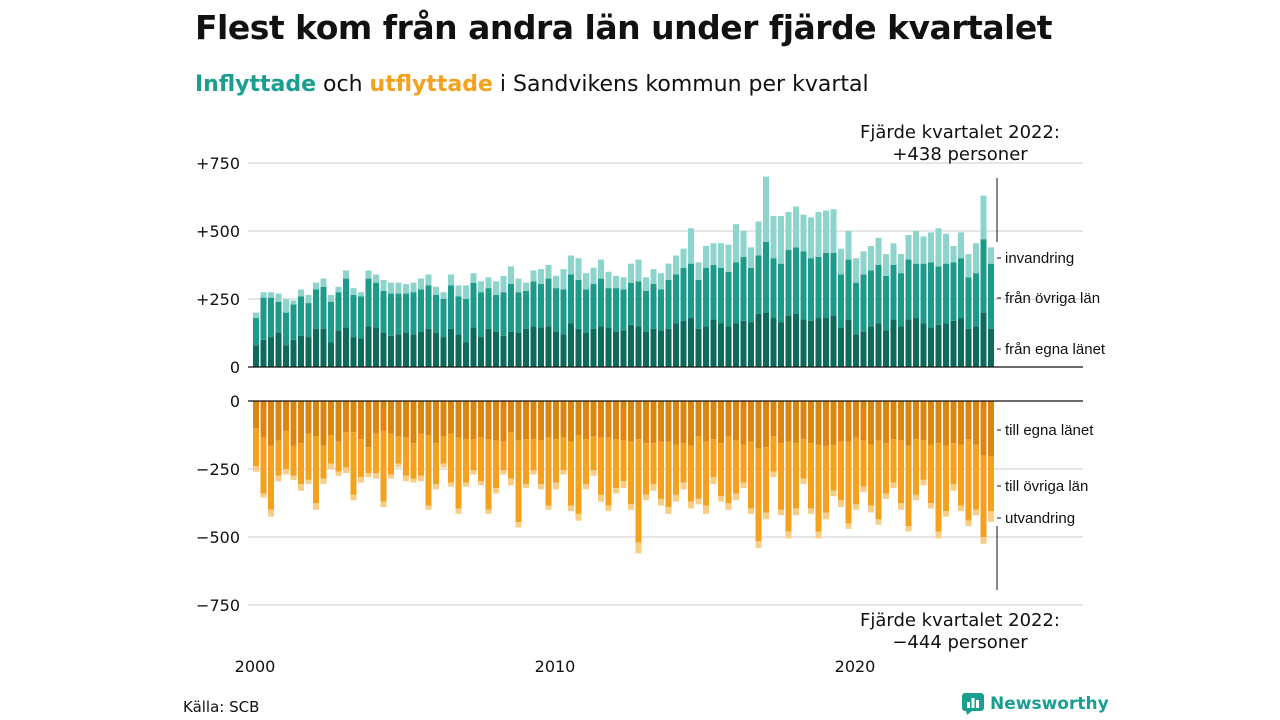 Image resolution: width=1280 pixels, height=720 pixels. I want to click on bottom-y-tick-label: −500, so click(218, 537).